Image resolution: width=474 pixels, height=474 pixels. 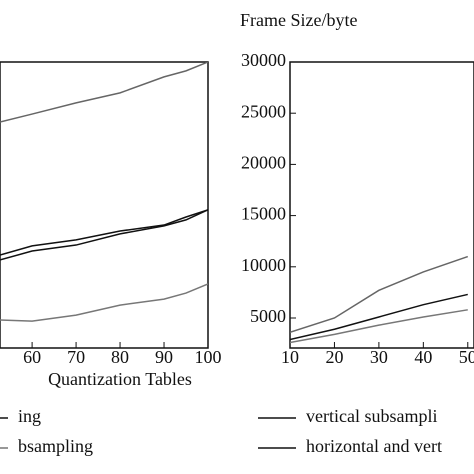 I want to click on legend-label: vertical subsampli, so click(x=371, y=416).